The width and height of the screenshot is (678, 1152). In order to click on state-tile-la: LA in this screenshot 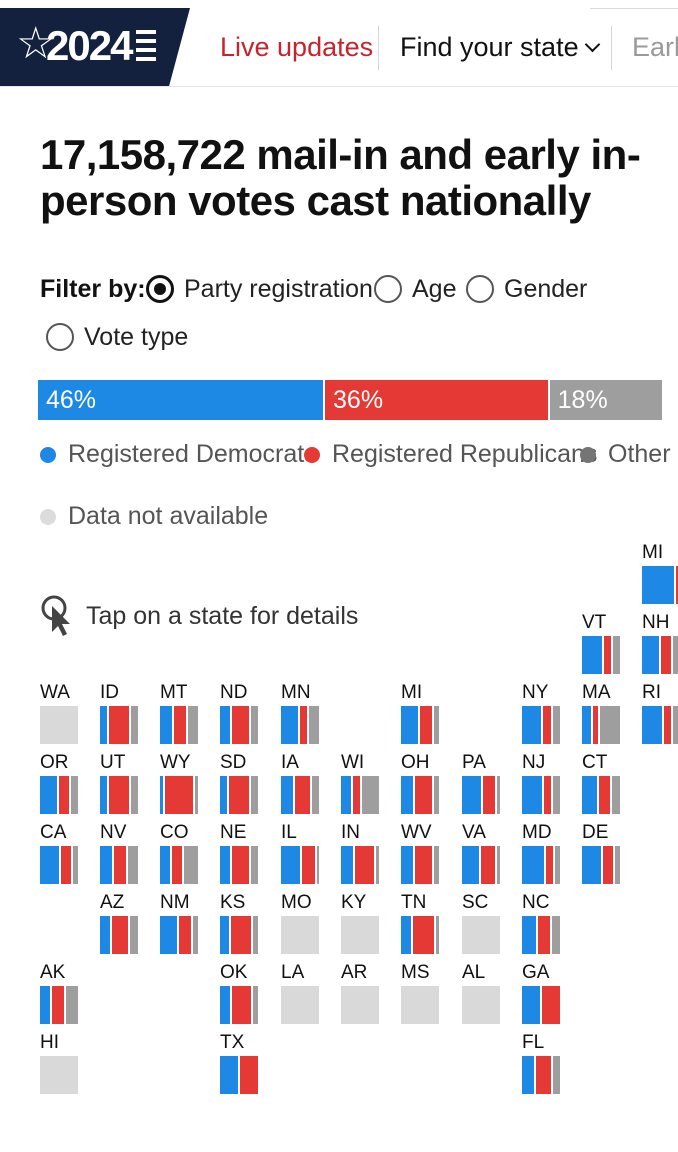, I will do `click(300, 993)`.